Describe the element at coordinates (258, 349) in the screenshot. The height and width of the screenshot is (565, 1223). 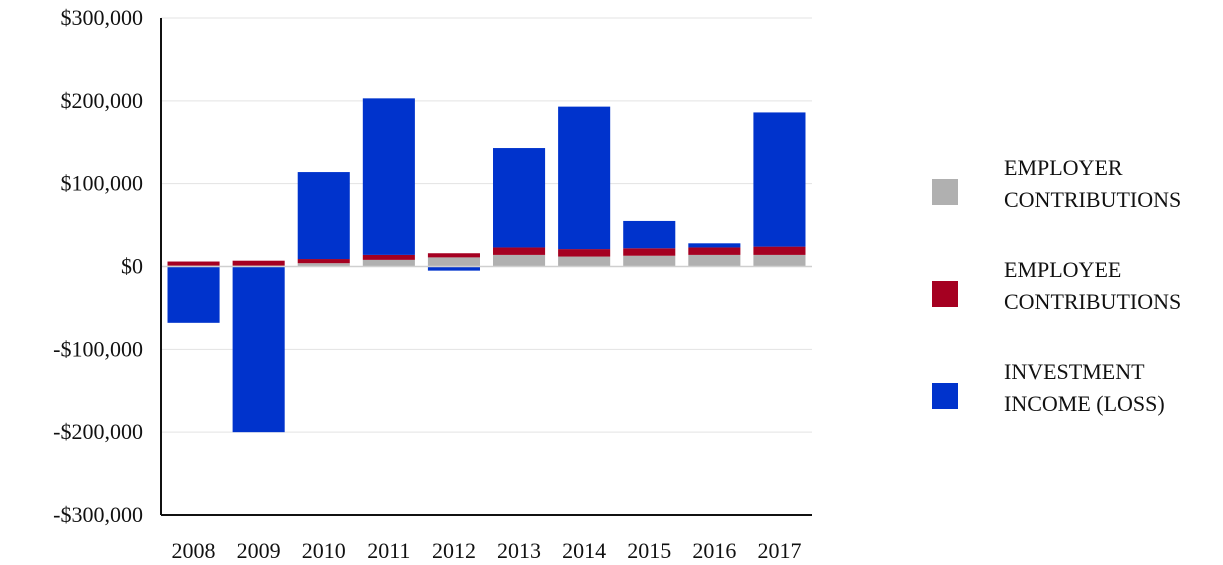
I see `bar-investment-income-loss--2009` at that location.